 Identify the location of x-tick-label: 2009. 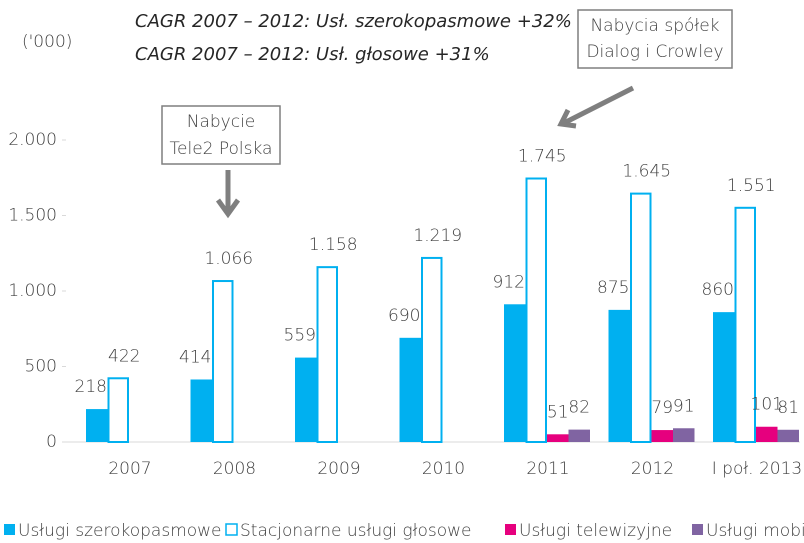
(338, 469).